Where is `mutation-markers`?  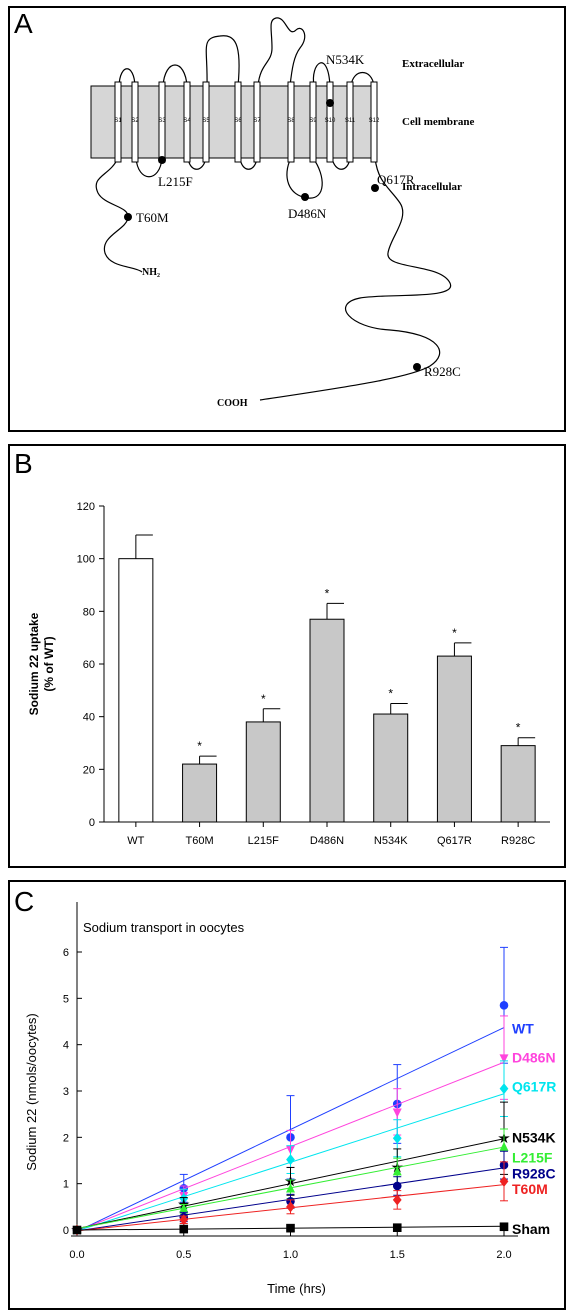 mutation-markers is located at coordinates (272, 235).